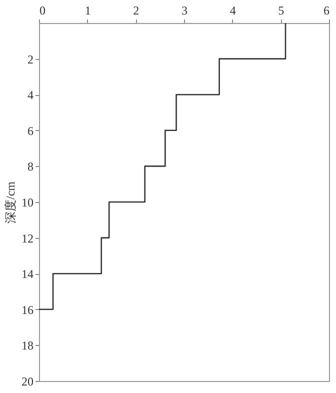  I want to click on x-tick-label: 1, so click(87, 11).